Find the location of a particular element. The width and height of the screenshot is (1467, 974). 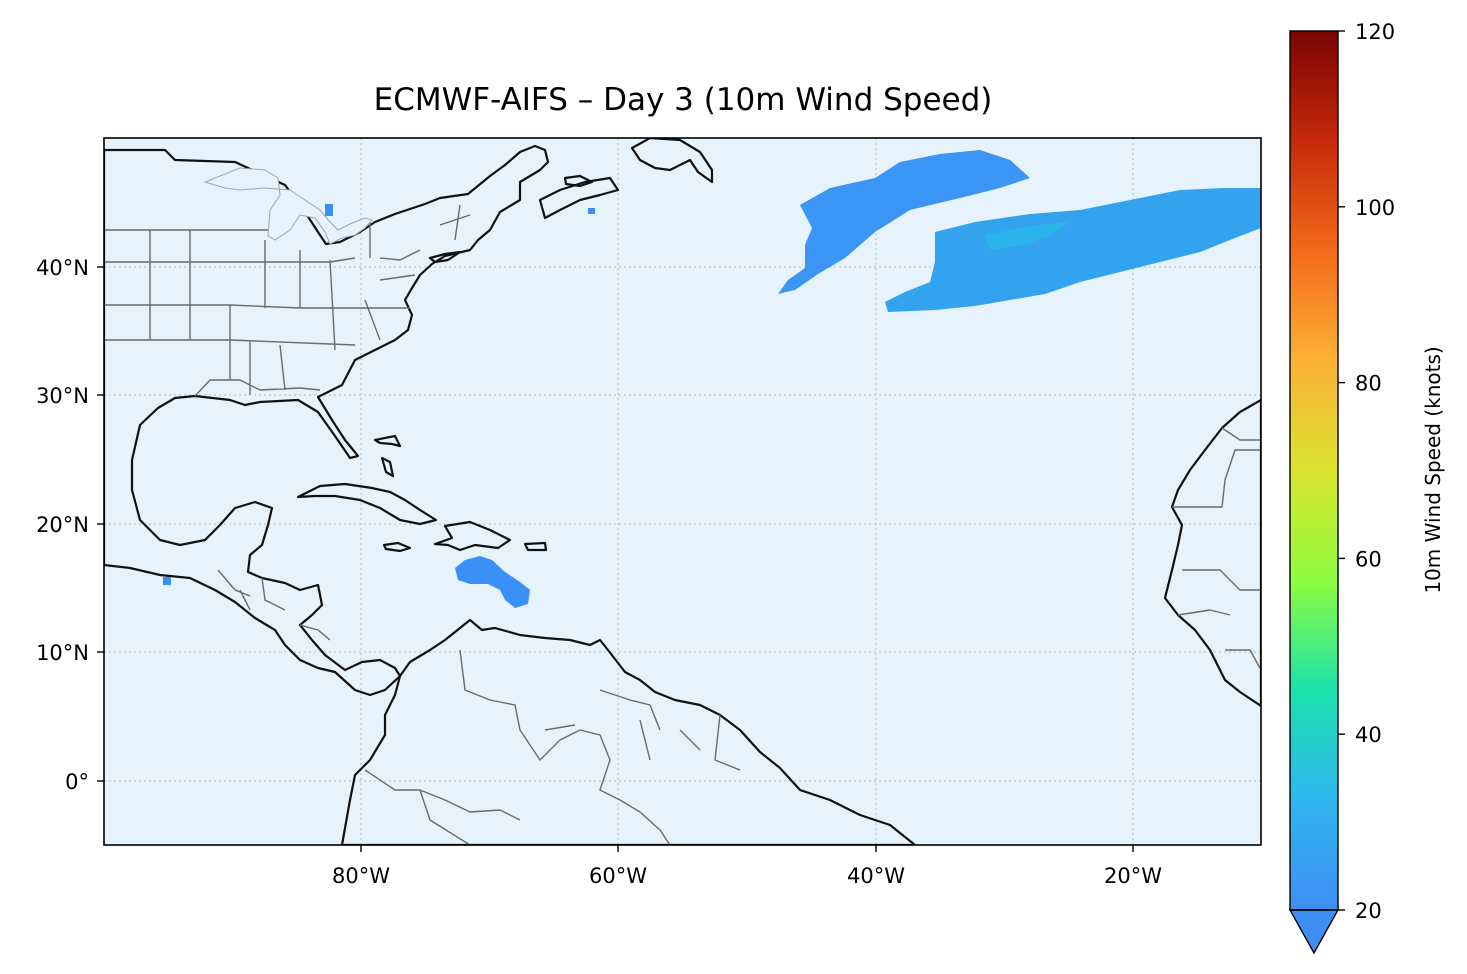

y-tick-label: 20°N is located at coordinates (62, 525).